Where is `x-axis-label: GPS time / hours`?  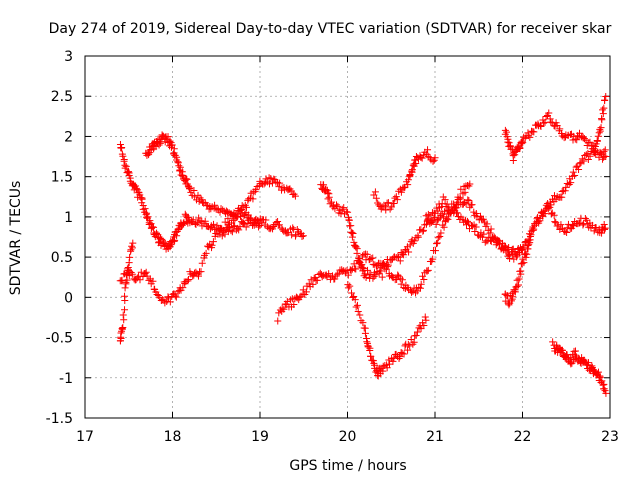 x-axis-label: GPS time / hours is located at coordinates (347, 466).